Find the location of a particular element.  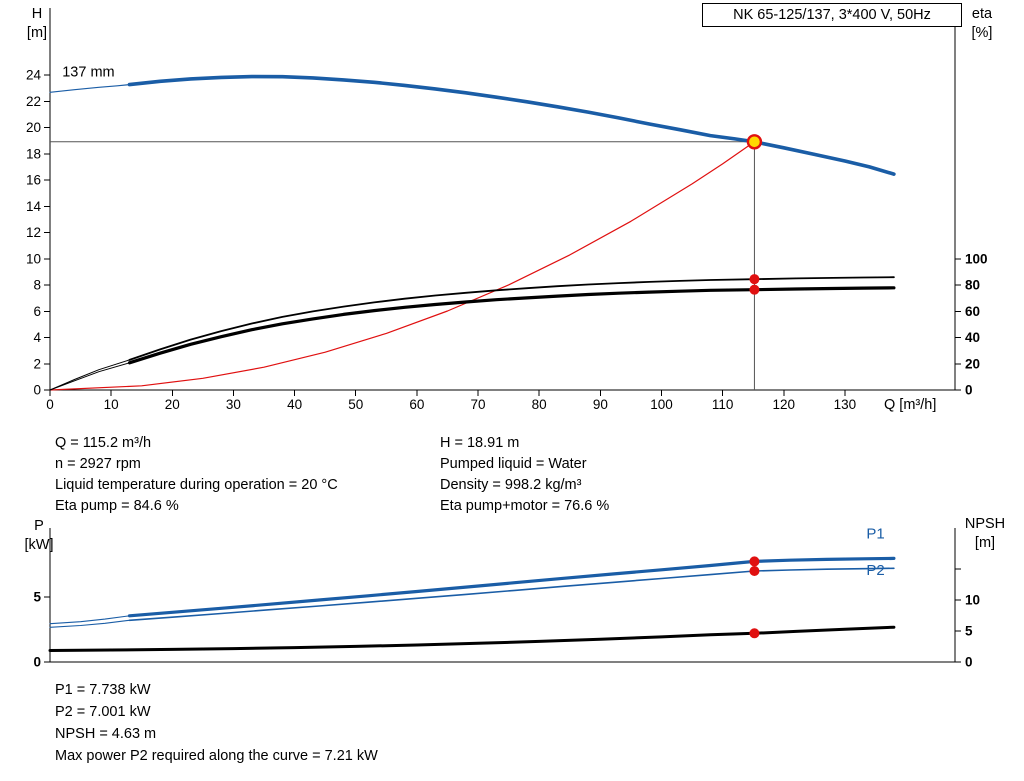

head-axis-label: H [m] is located at coordinates (37, 24).